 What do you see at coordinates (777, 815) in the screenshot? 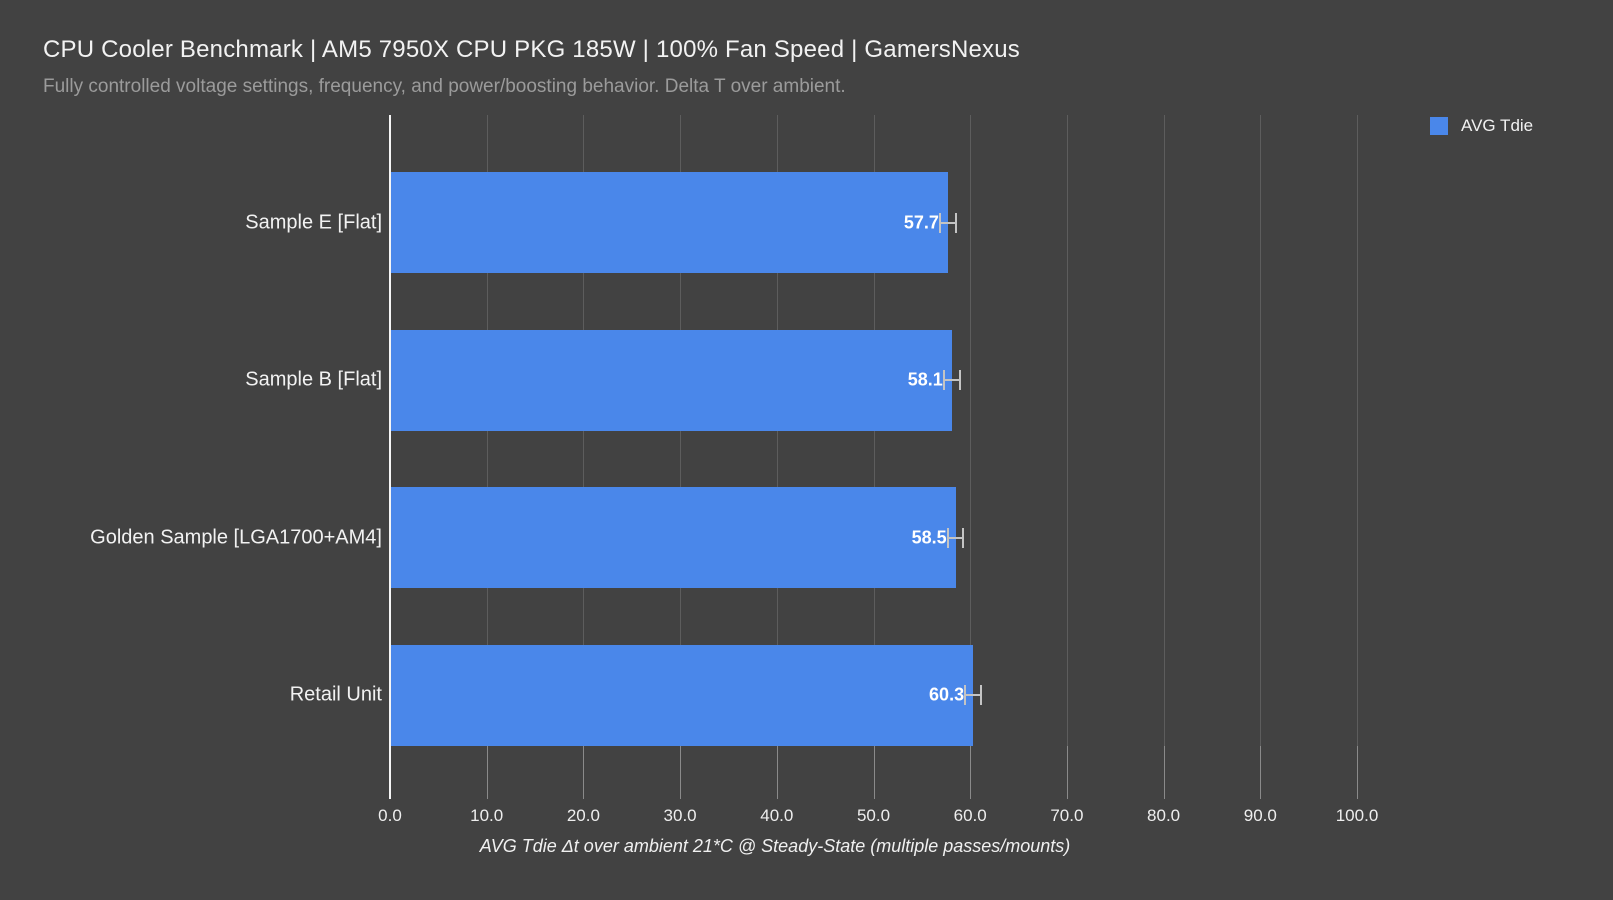
I see `x-tick-label: 40.0` at bounding box center [777, 815].